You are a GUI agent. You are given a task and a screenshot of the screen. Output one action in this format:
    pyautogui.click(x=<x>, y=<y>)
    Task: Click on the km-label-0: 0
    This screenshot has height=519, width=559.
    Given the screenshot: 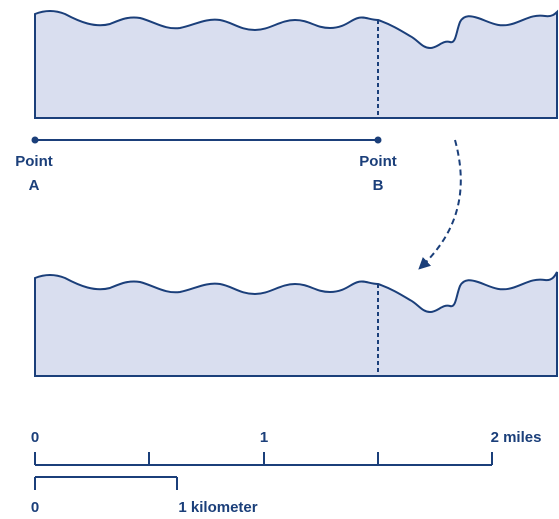 What is the action you would take?
    pyautogui.click(x=35, y=507)
    